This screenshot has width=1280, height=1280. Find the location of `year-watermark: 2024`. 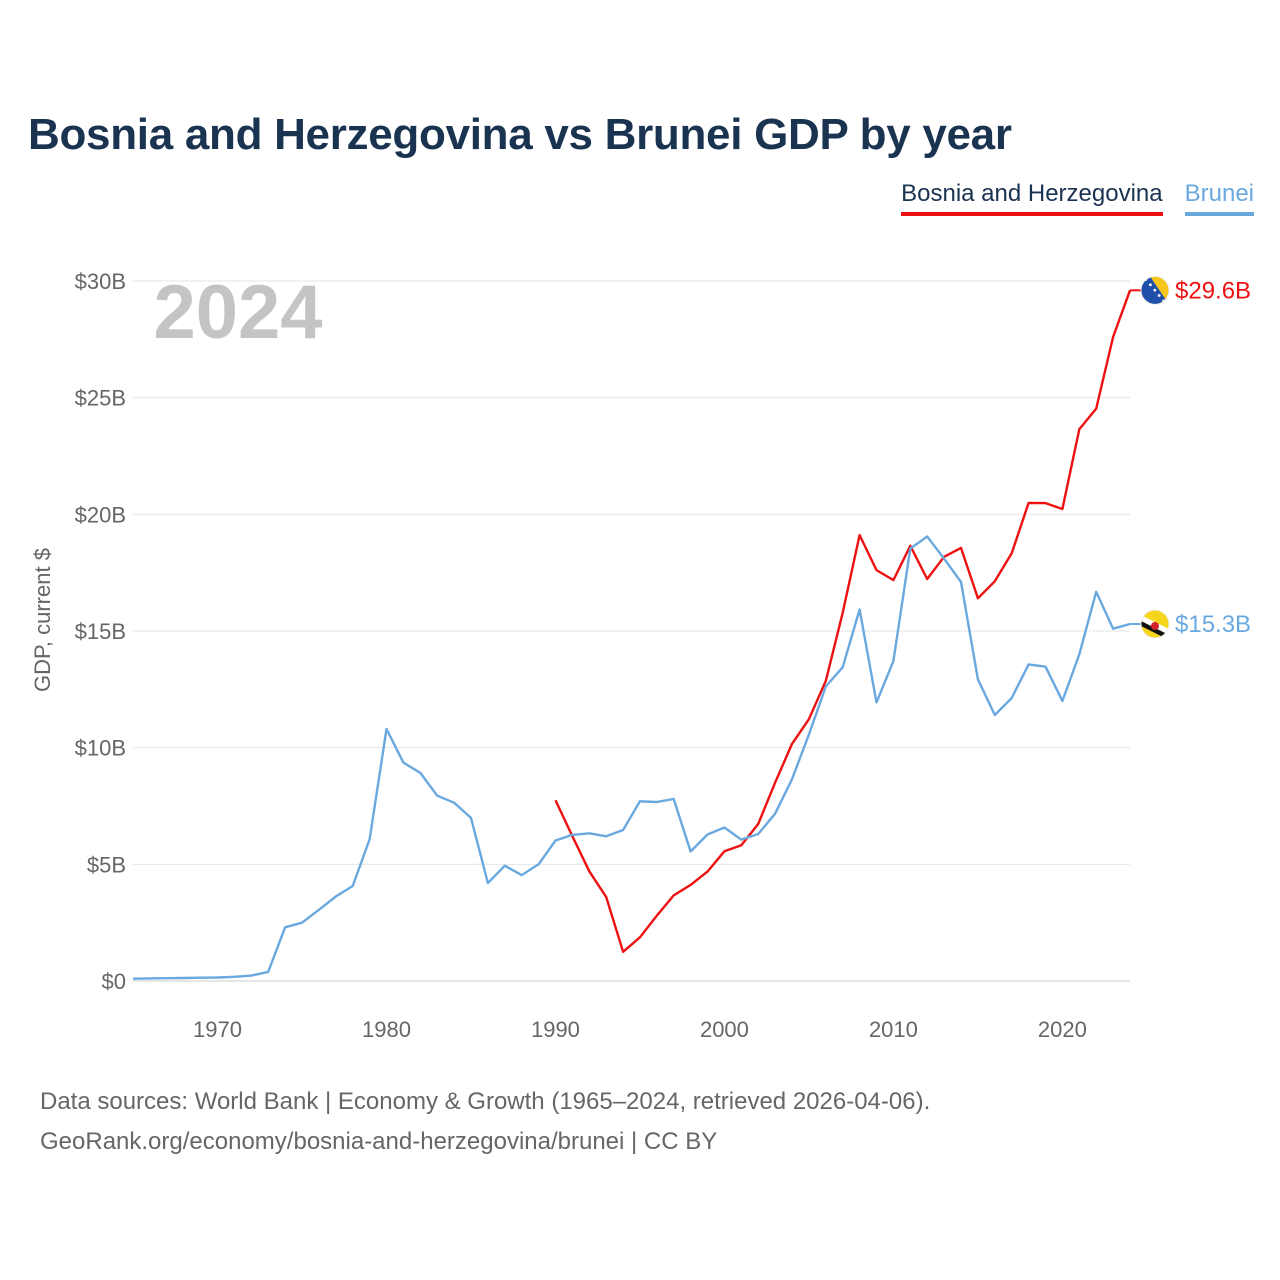

year-watermark: 2024 is located at coordinates (237, 312).